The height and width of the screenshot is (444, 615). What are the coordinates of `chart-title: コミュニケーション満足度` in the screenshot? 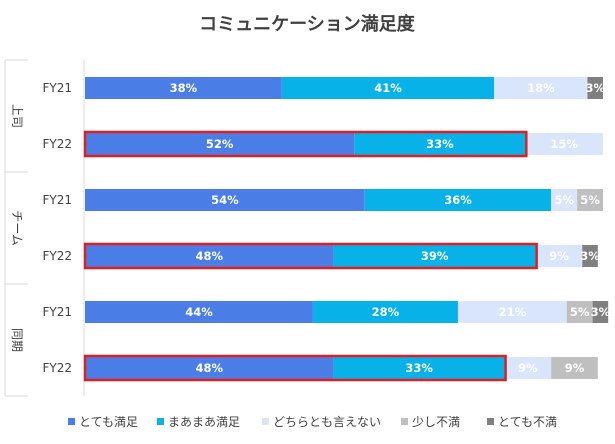 It's located at (307, 24).